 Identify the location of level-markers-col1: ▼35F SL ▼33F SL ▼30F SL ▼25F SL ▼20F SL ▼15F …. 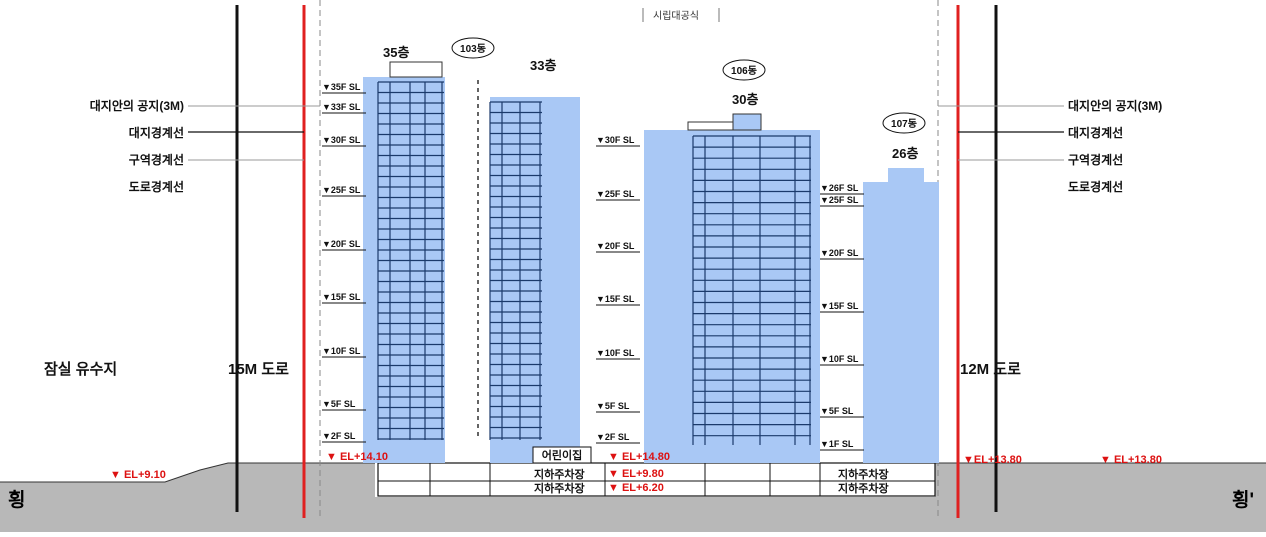
(344, 262).